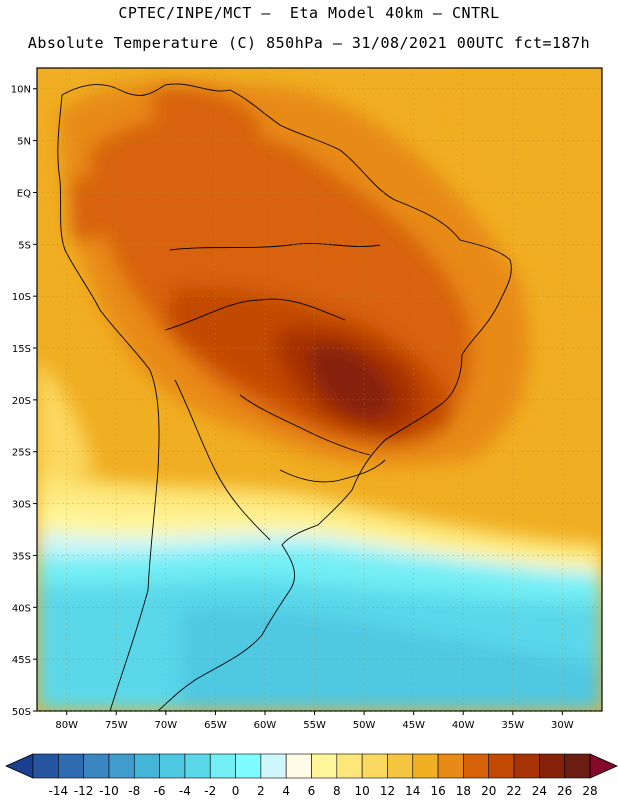 The width and height of the screenshot is (618, 800). I want to click on colorbar-label: 28, so click(589, 791).